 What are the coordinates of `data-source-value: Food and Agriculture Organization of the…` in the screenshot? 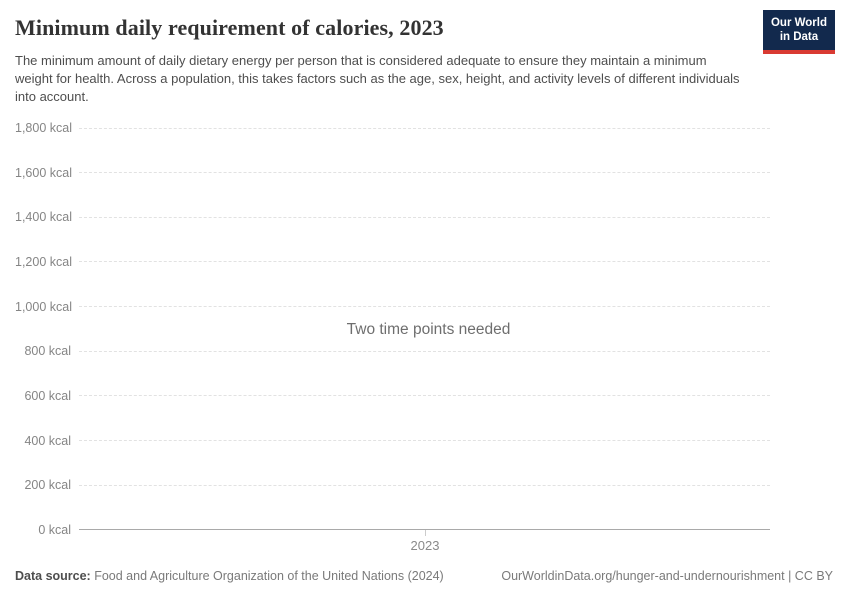 It's located at (267, 576).